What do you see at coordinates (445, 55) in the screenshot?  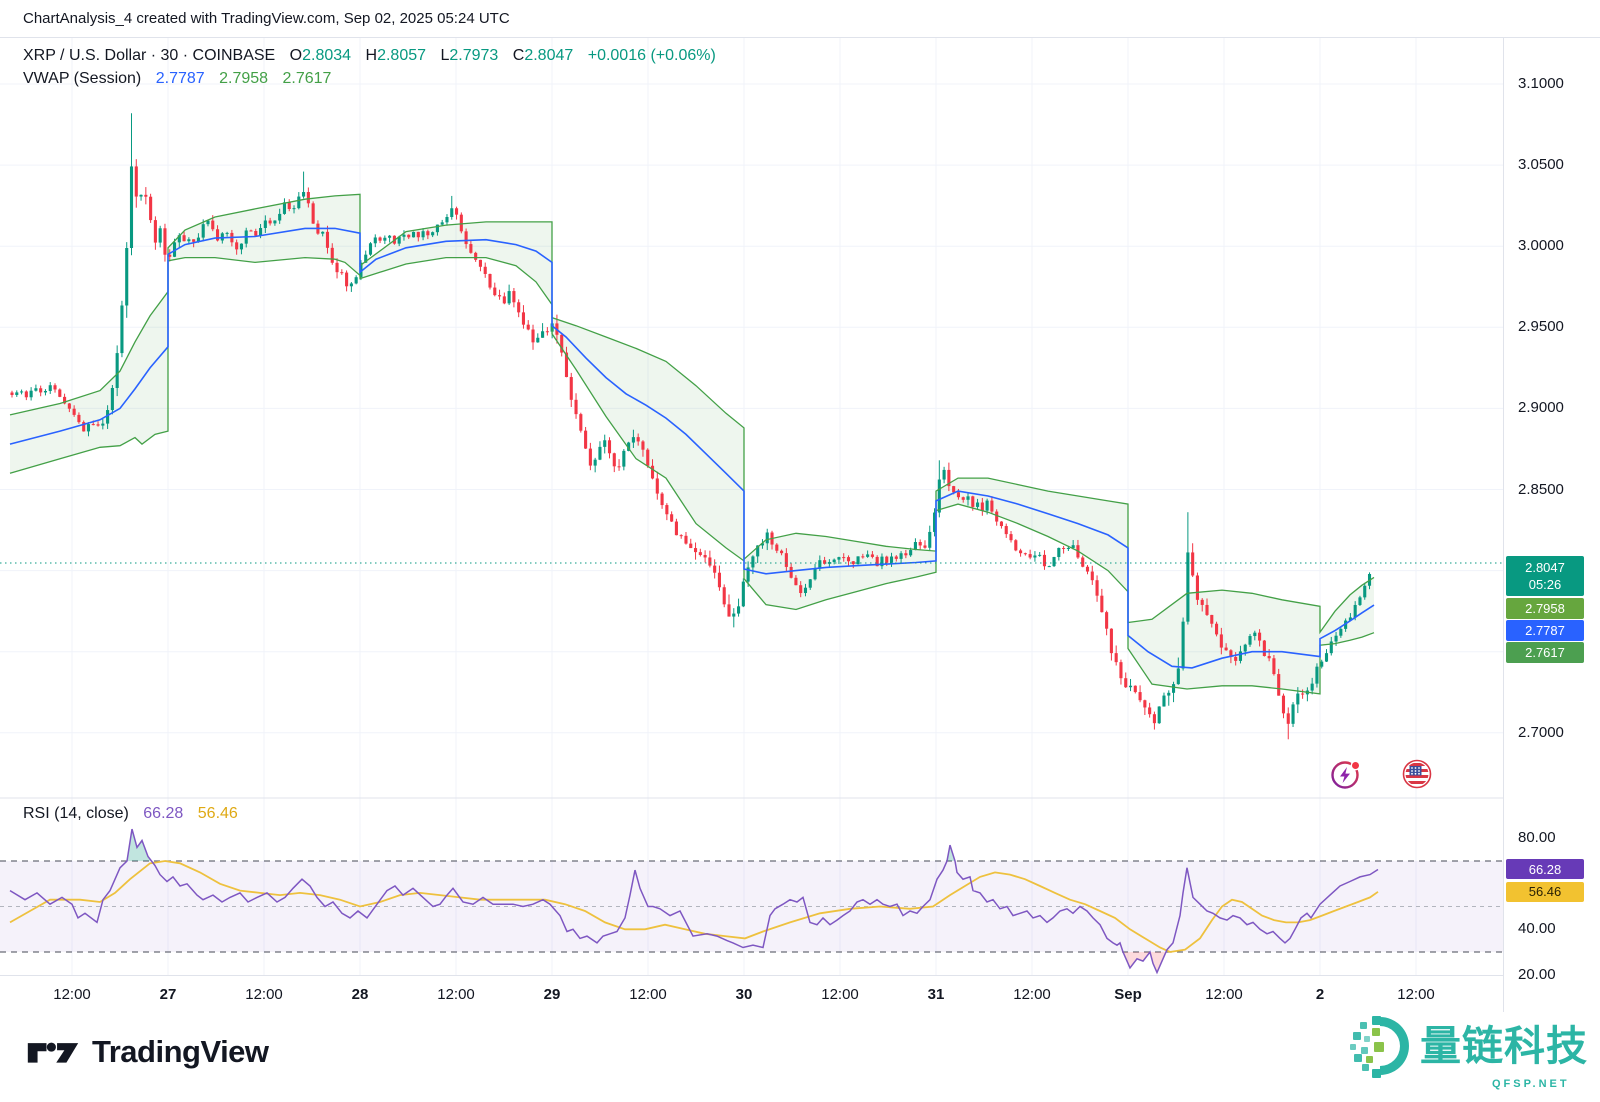 I see `low-label: L` at bounding box center [445, 55].